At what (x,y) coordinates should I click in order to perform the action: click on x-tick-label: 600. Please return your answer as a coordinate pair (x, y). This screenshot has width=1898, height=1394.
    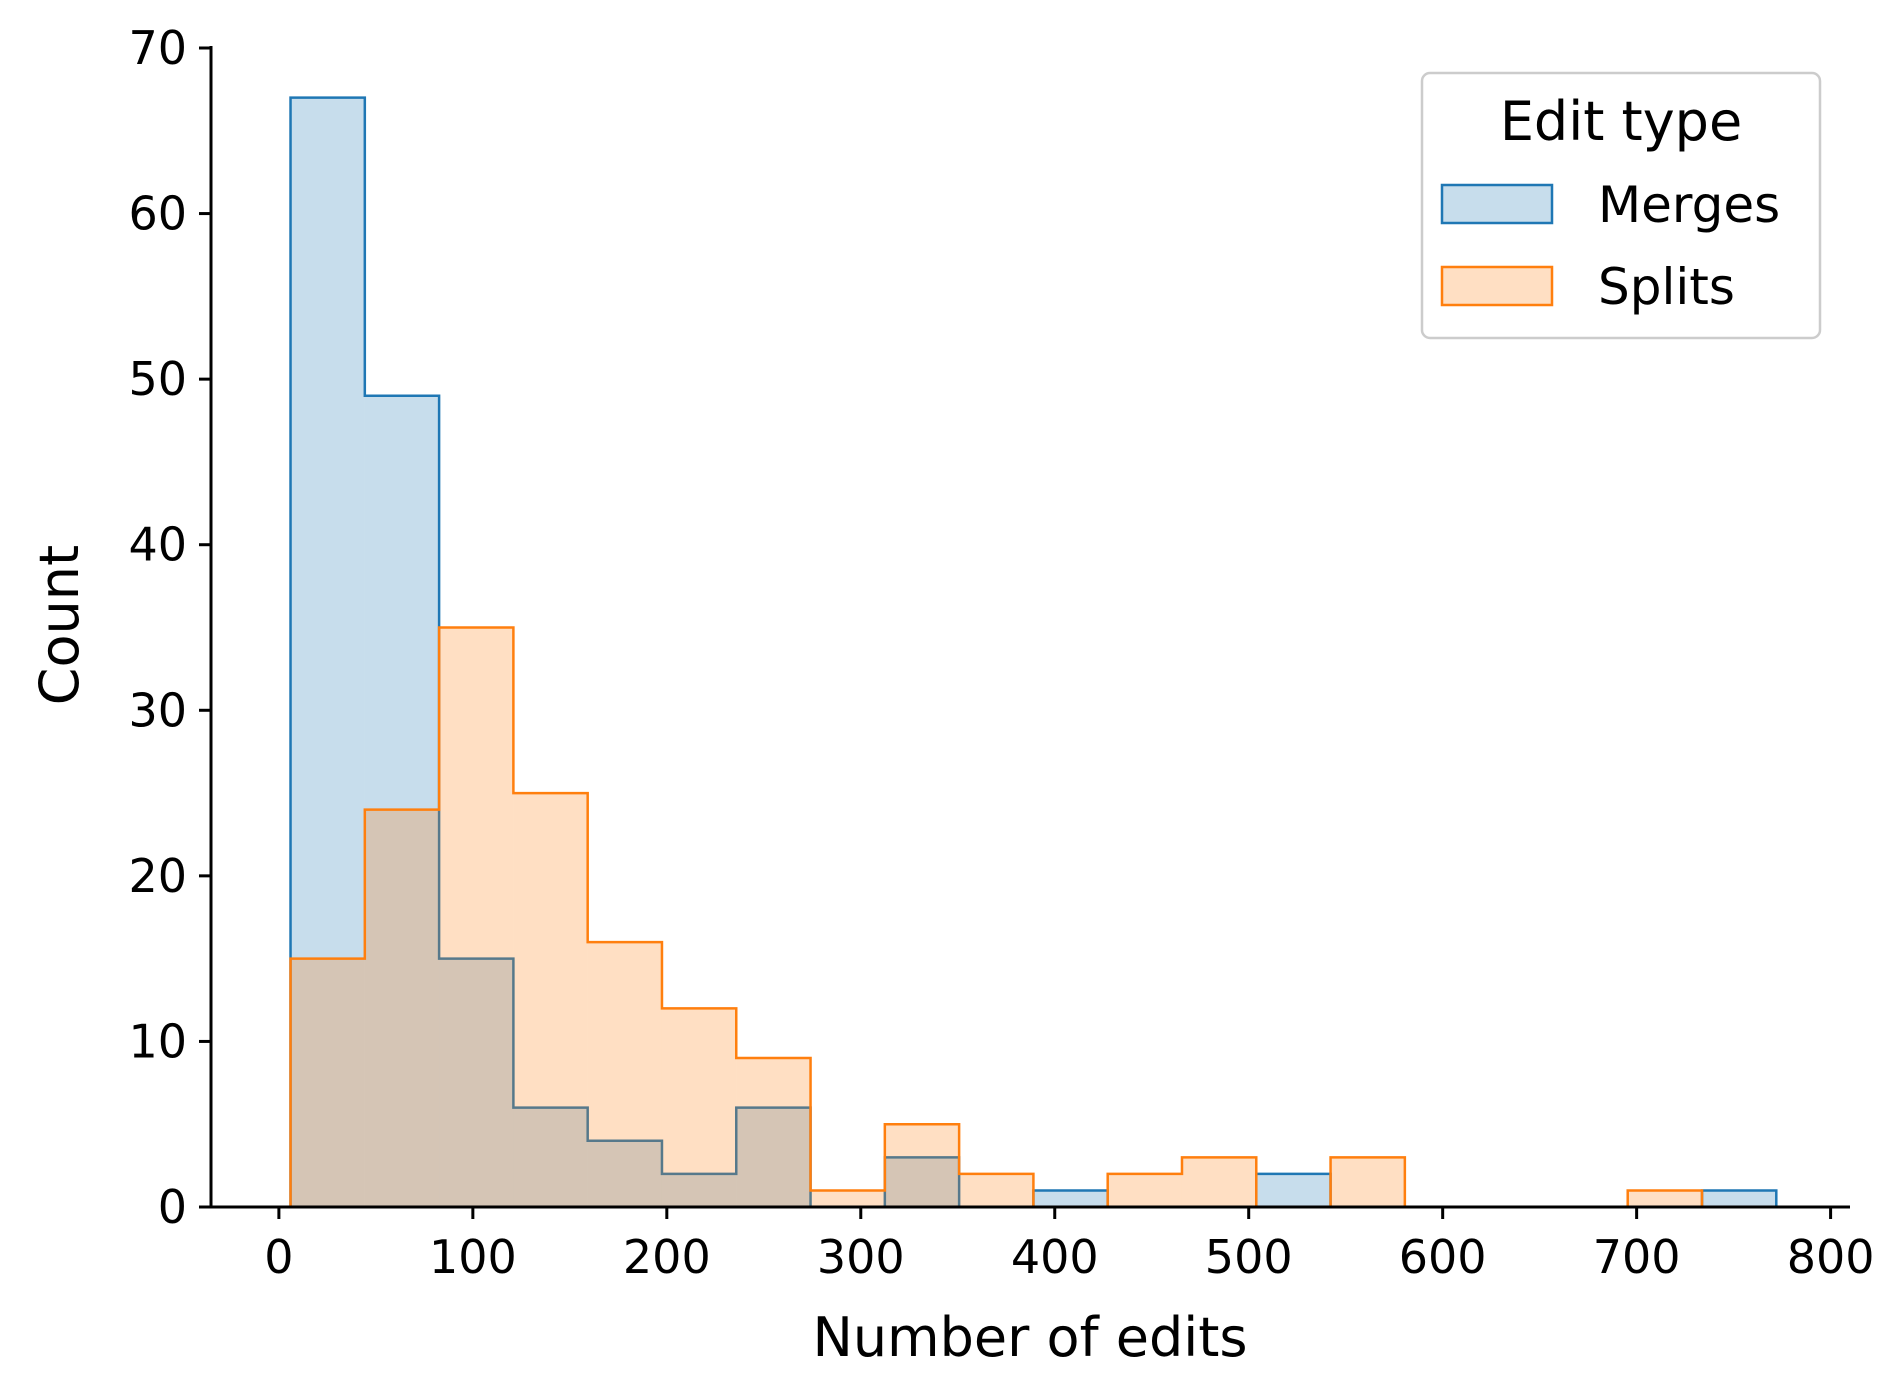
    Looking at the image, I should click on (1443, 1257).